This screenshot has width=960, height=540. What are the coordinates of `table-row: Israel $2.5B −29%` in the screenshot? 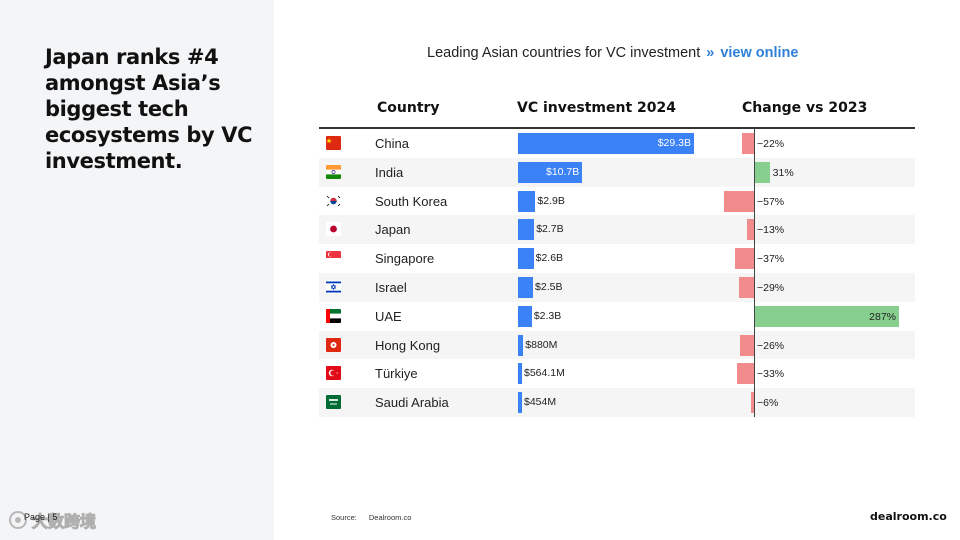 It's located at (617, 287).